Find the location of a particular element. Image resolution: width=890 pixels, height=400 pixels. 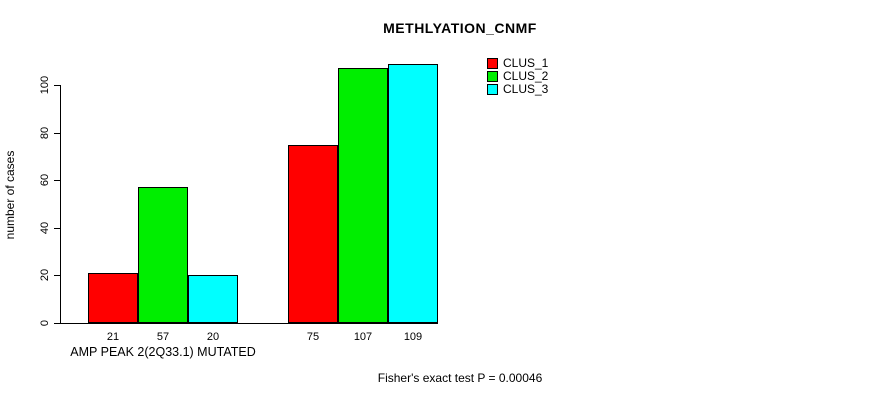

legend-row: CLUS_1 is located at coordinates (517, 63).